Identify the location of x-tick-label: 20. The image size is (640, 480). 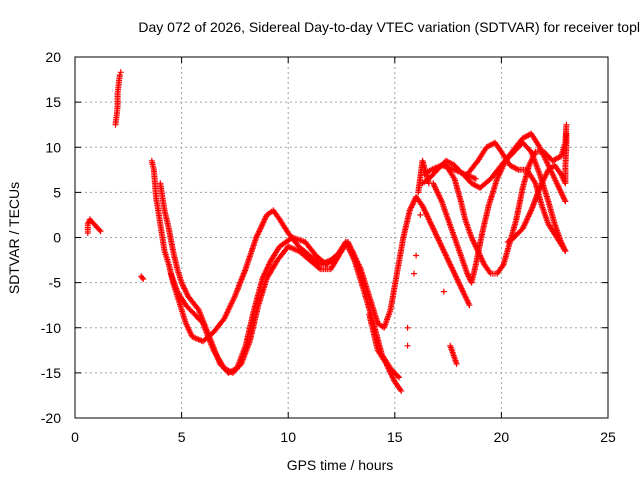
(502, 437).